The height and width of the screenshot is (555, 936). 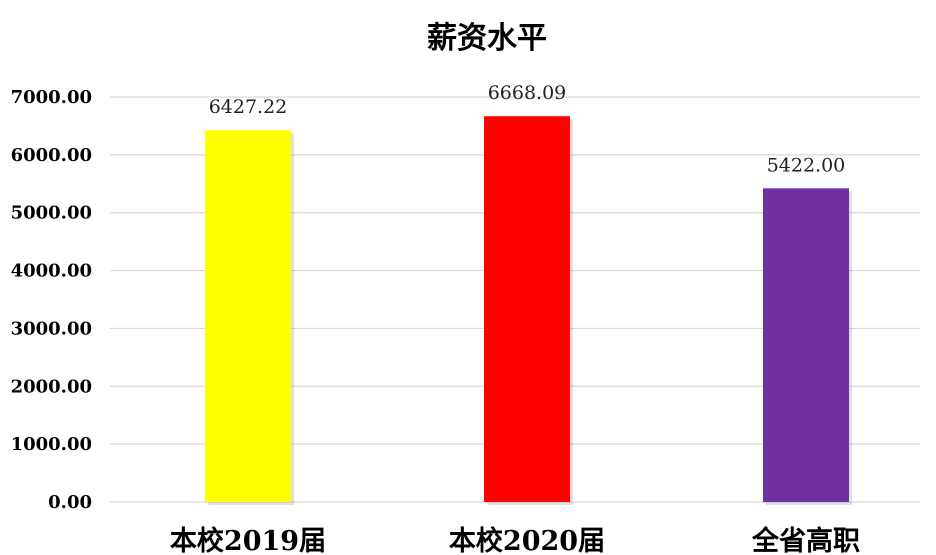 I want to click on y-tick-label: 6000.00, so click(x=51, y=155).